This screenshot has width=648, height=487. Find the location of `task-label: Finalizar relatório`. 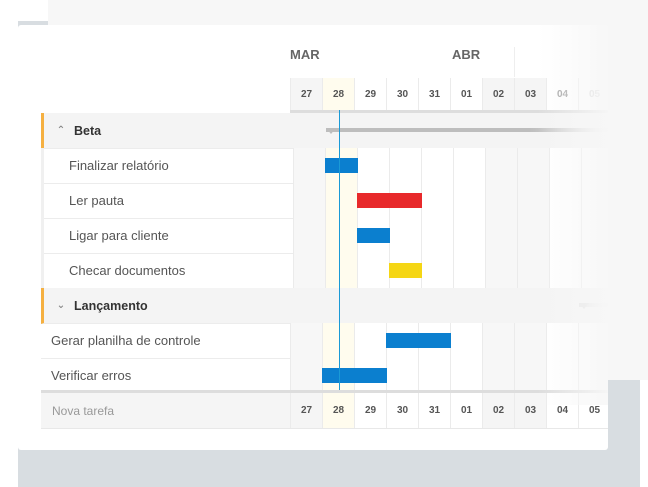

task-label: Finalizar relatório is located at coordinates (119, 165).